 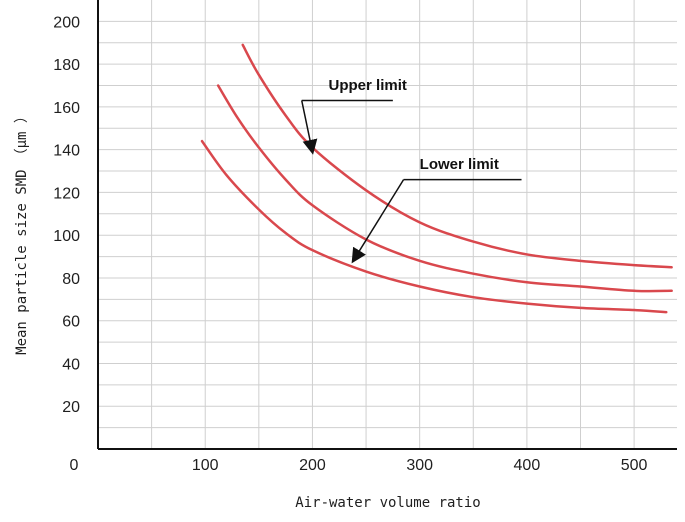 I want to click on y-tick-label: 120, so click(x=66, y=193).